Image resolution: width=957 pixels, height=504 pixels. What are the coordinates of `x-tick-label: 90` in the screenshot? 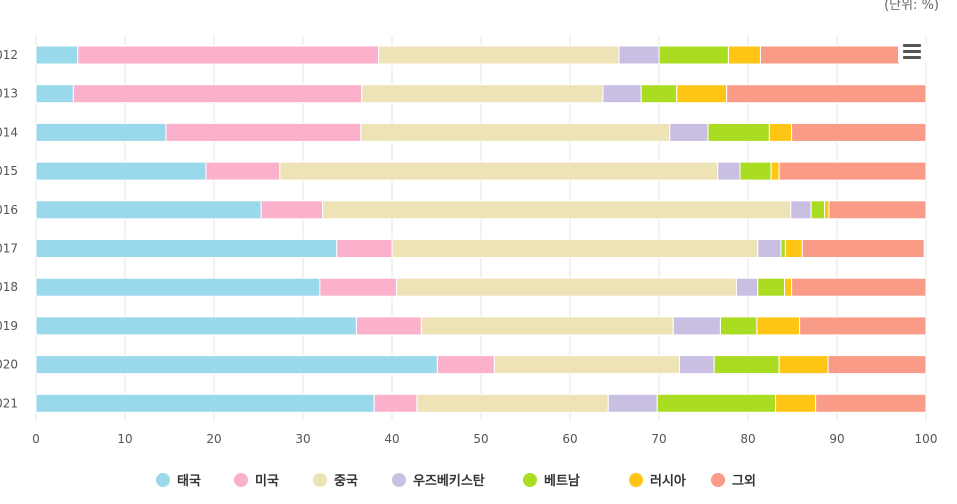 It's located at (836, 439).